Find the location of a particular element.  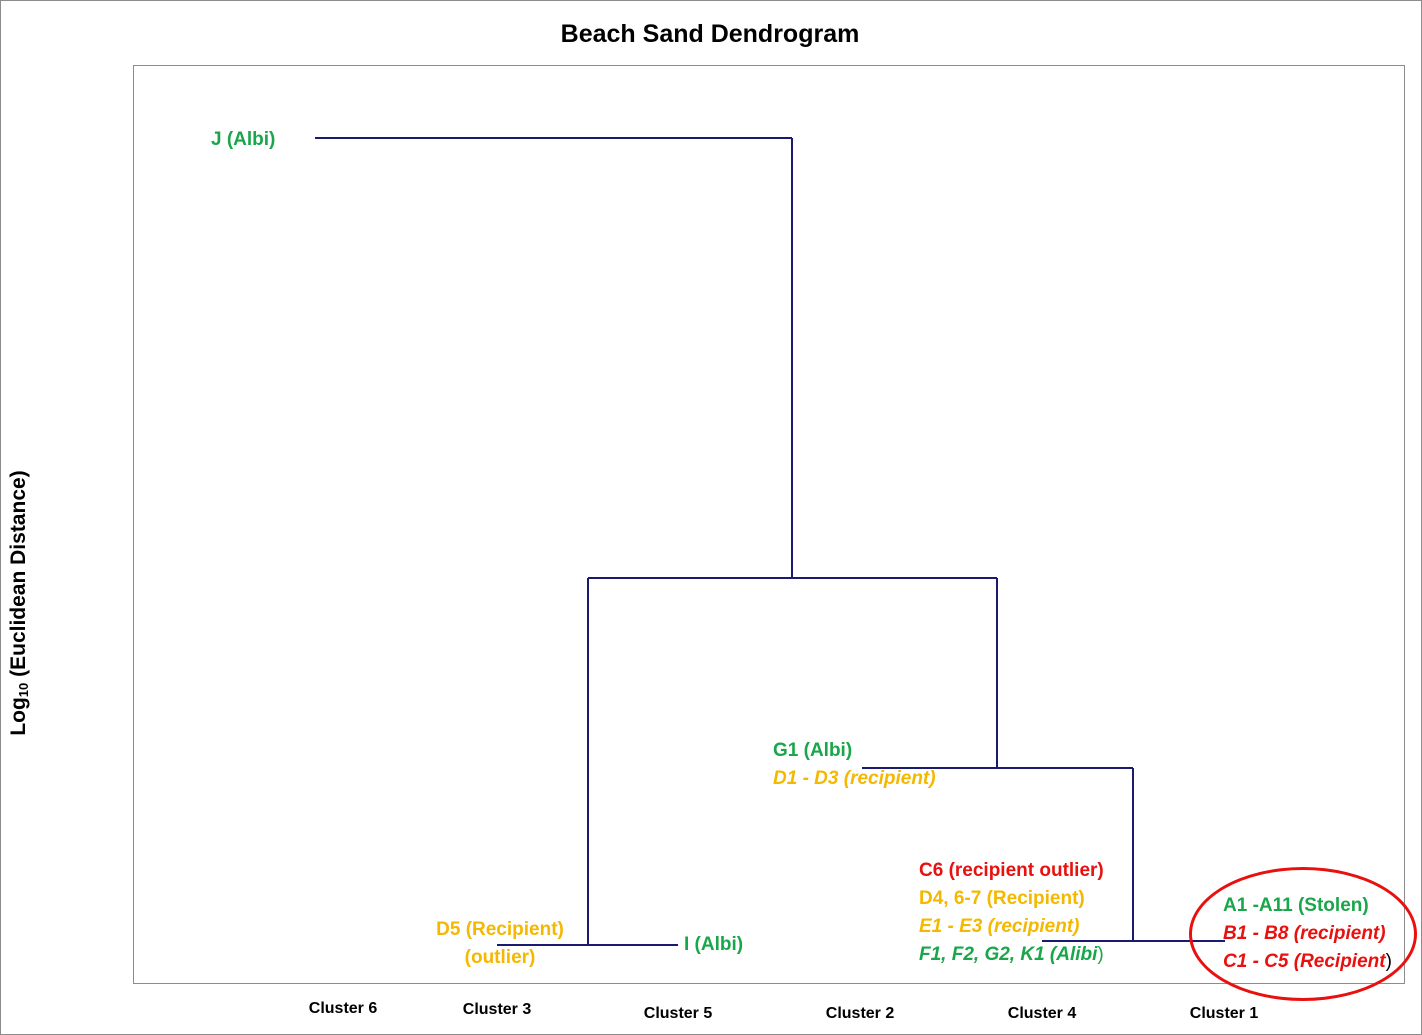

leaf-label-c6: C6 (recipient outlier) is located at coordinates (1011, 870).